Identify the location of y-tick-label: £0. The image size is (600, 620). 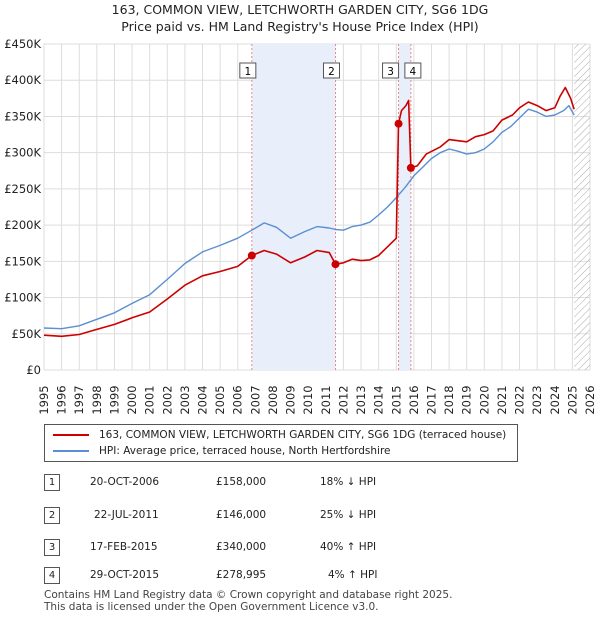
(33, 370).